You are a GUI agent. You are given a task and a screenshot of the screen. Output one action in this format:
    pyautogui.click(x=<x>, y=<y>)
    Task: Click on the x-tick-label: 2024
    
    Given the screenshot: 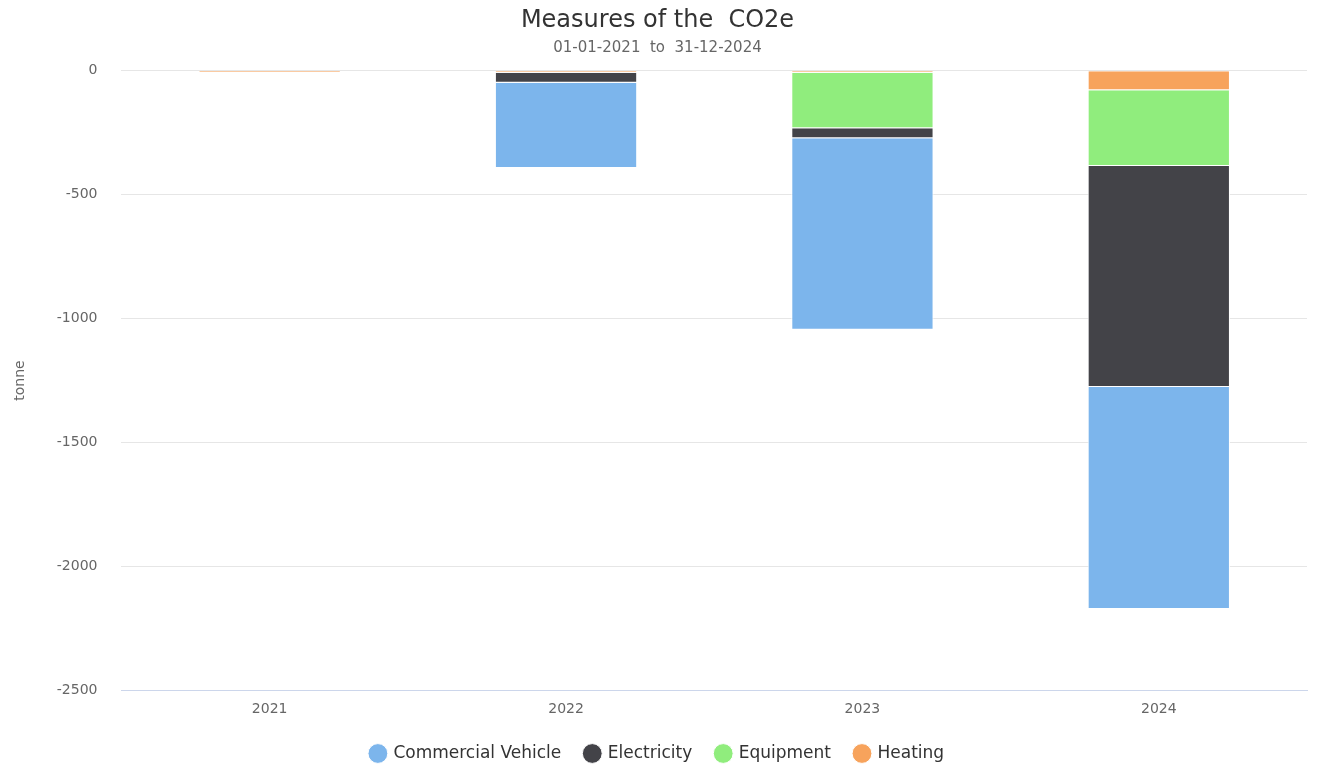 What is the action you would take?
    pyautogui.click(x=1158, y=708)
    